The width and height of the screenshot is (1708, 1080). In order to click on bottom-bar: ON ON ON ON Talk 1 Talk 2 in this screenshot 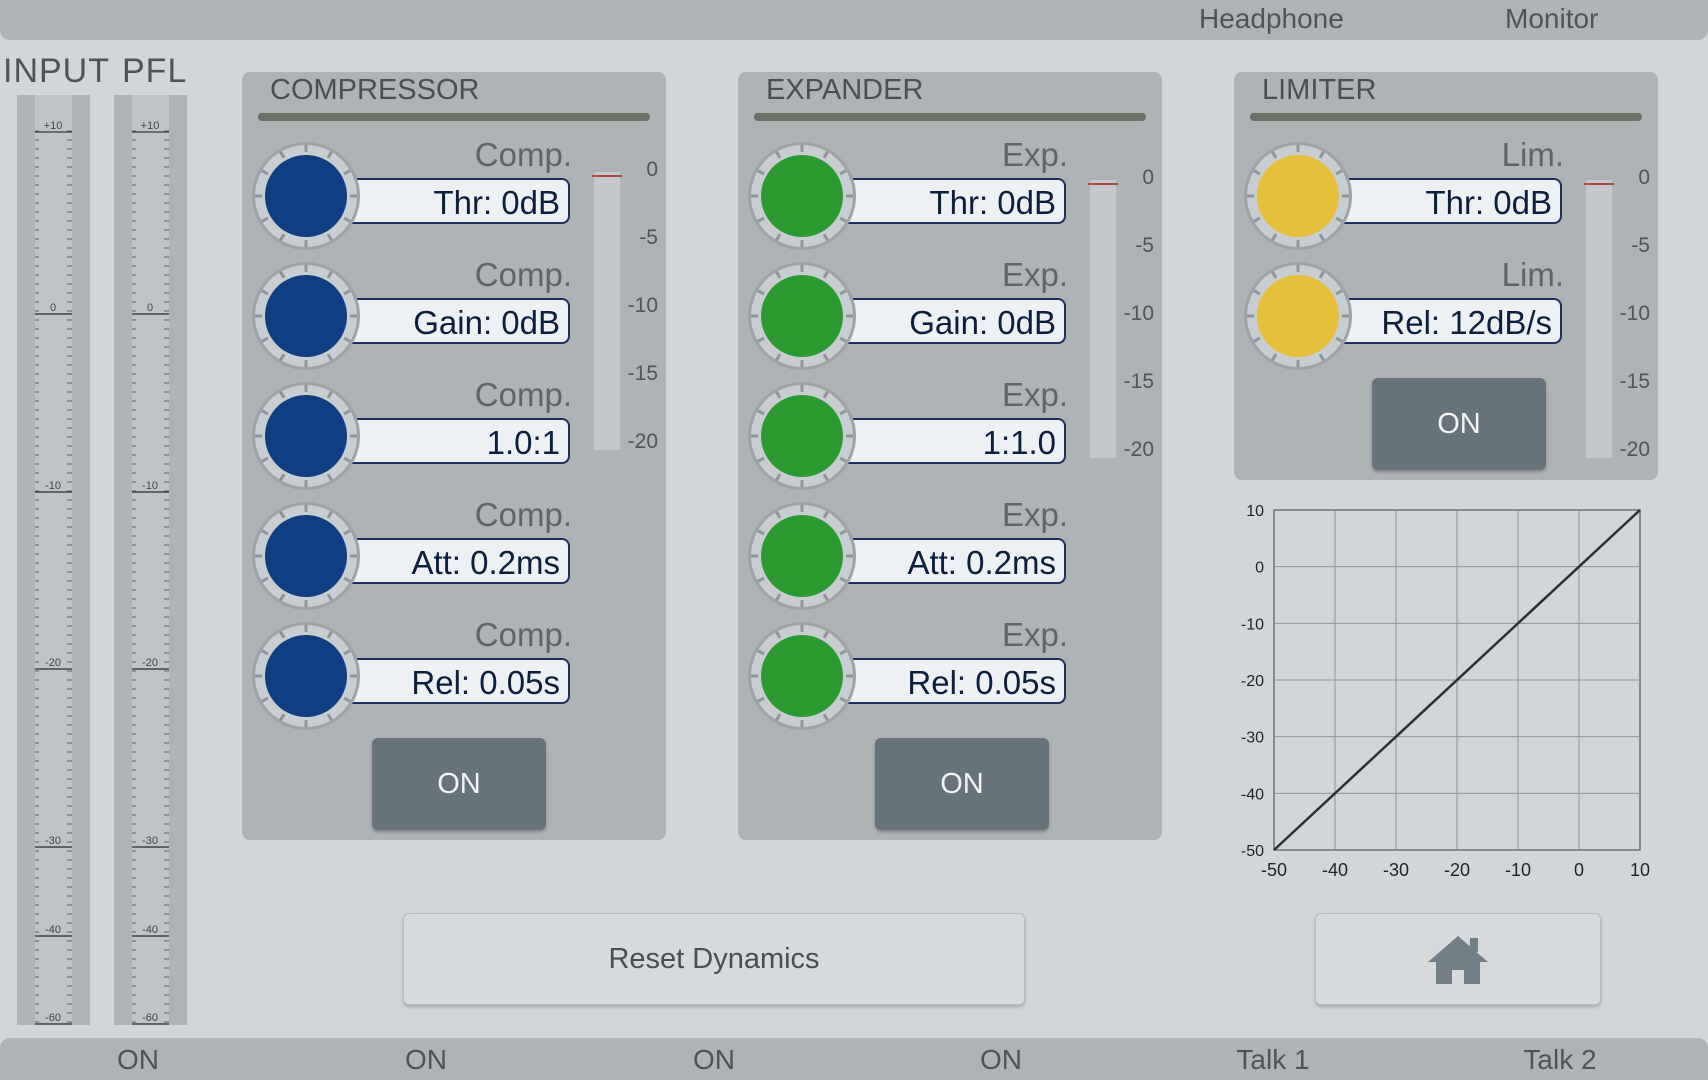, I will do `click(854, 1059)`.